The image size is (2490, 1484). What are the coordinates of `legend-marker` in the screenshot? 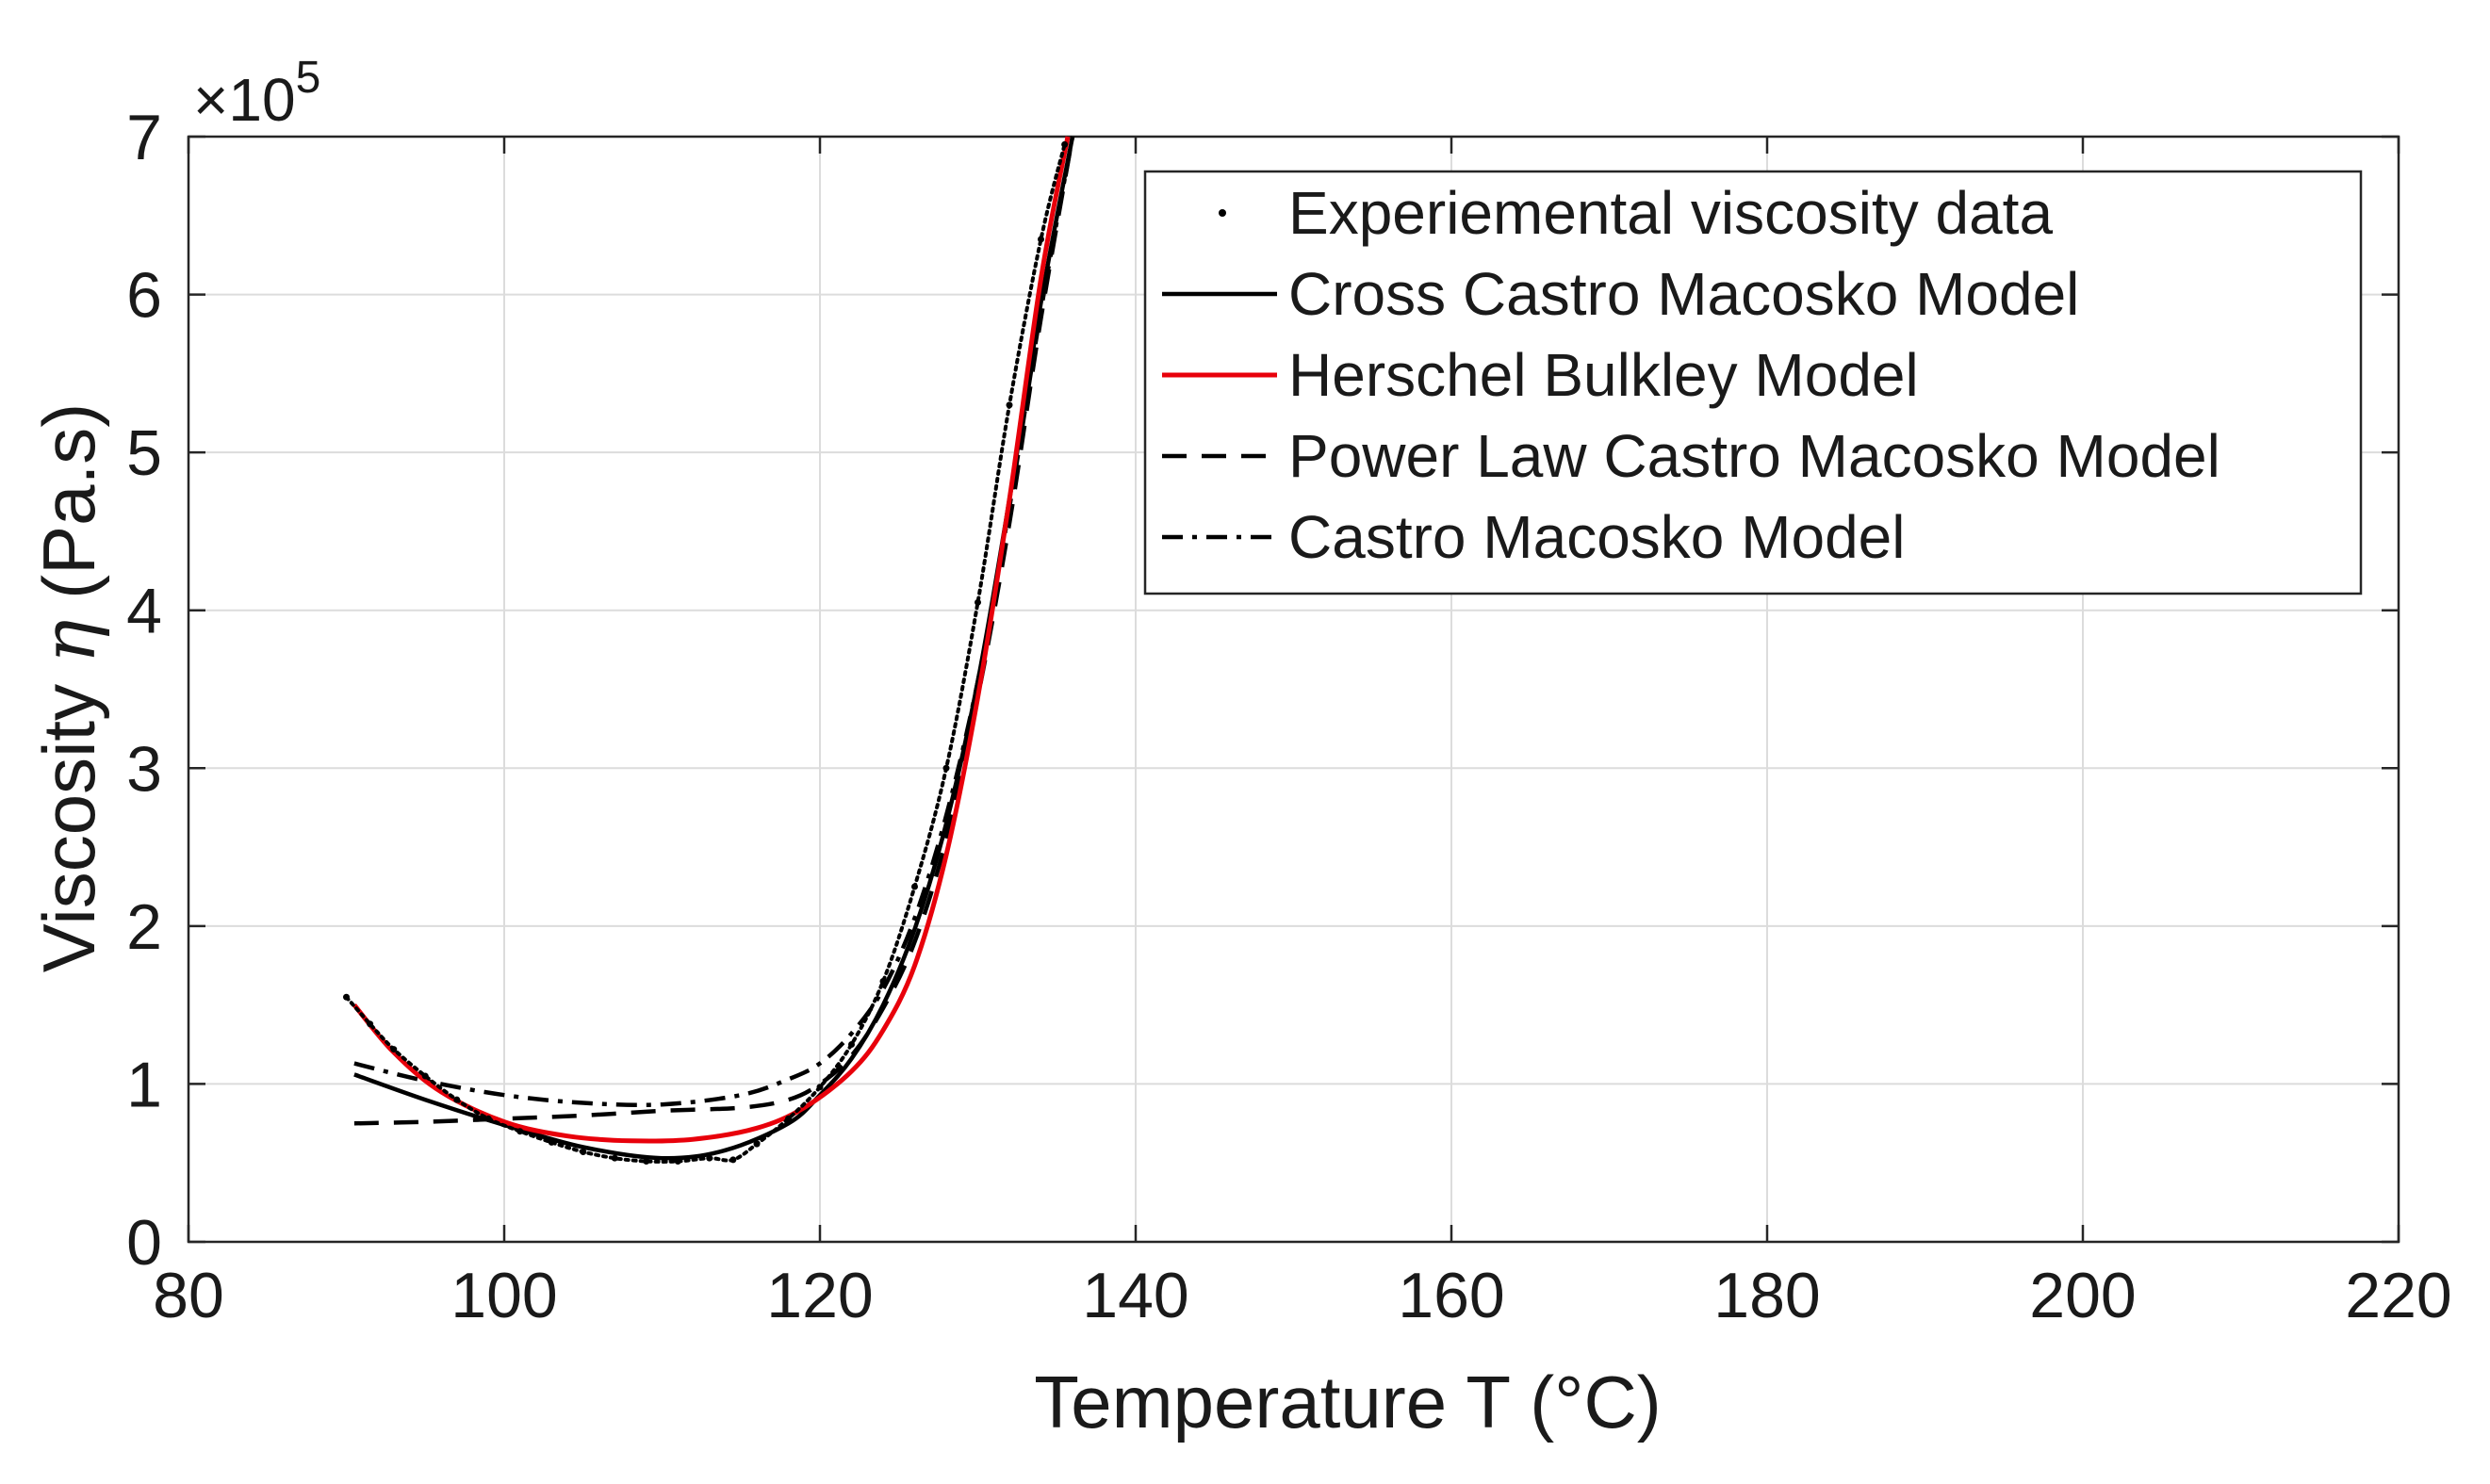 It's located at (1222, 213).